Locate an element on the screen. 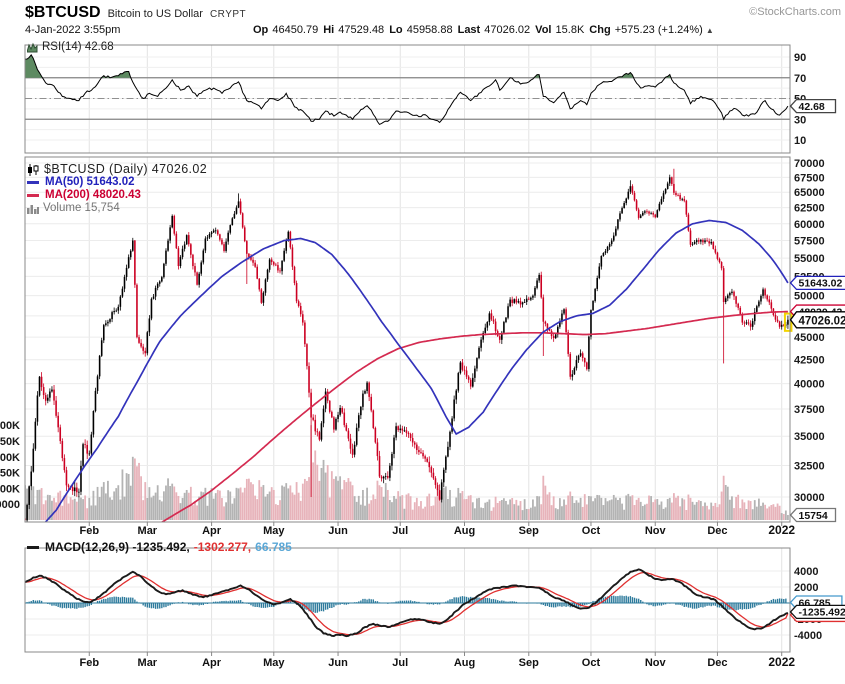 The image size is (845, 684). ma50-line-swatch is located at coordinates (33, 182).